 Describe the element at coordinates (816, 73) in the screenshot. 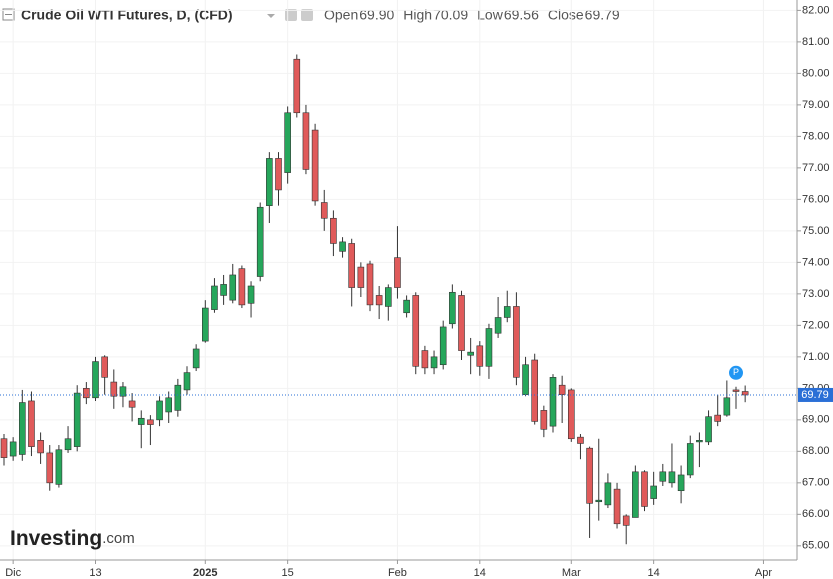

I see `y-tick-label: 80.00` at that location.